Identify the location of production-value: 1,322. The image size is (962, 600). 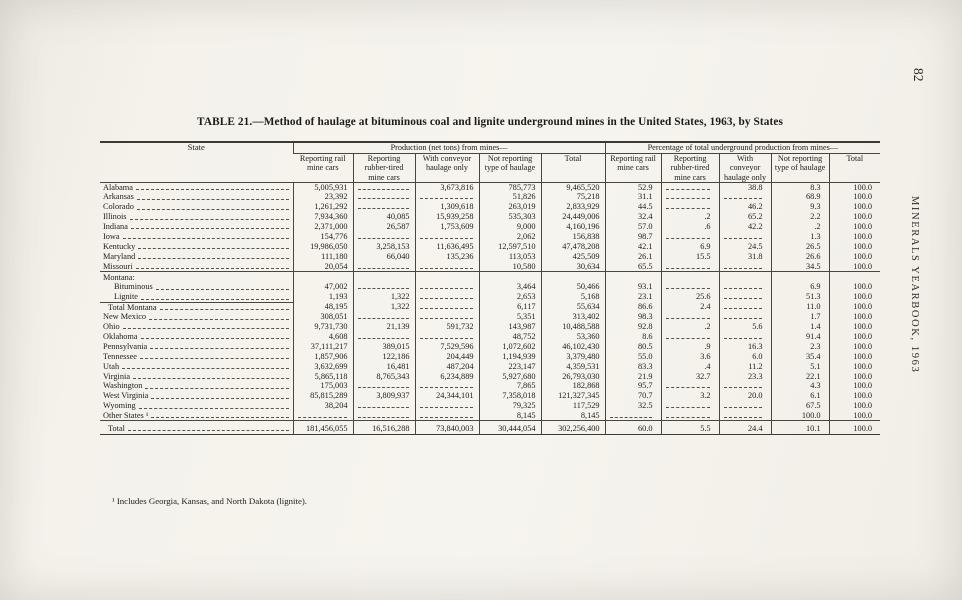
(383, 307).